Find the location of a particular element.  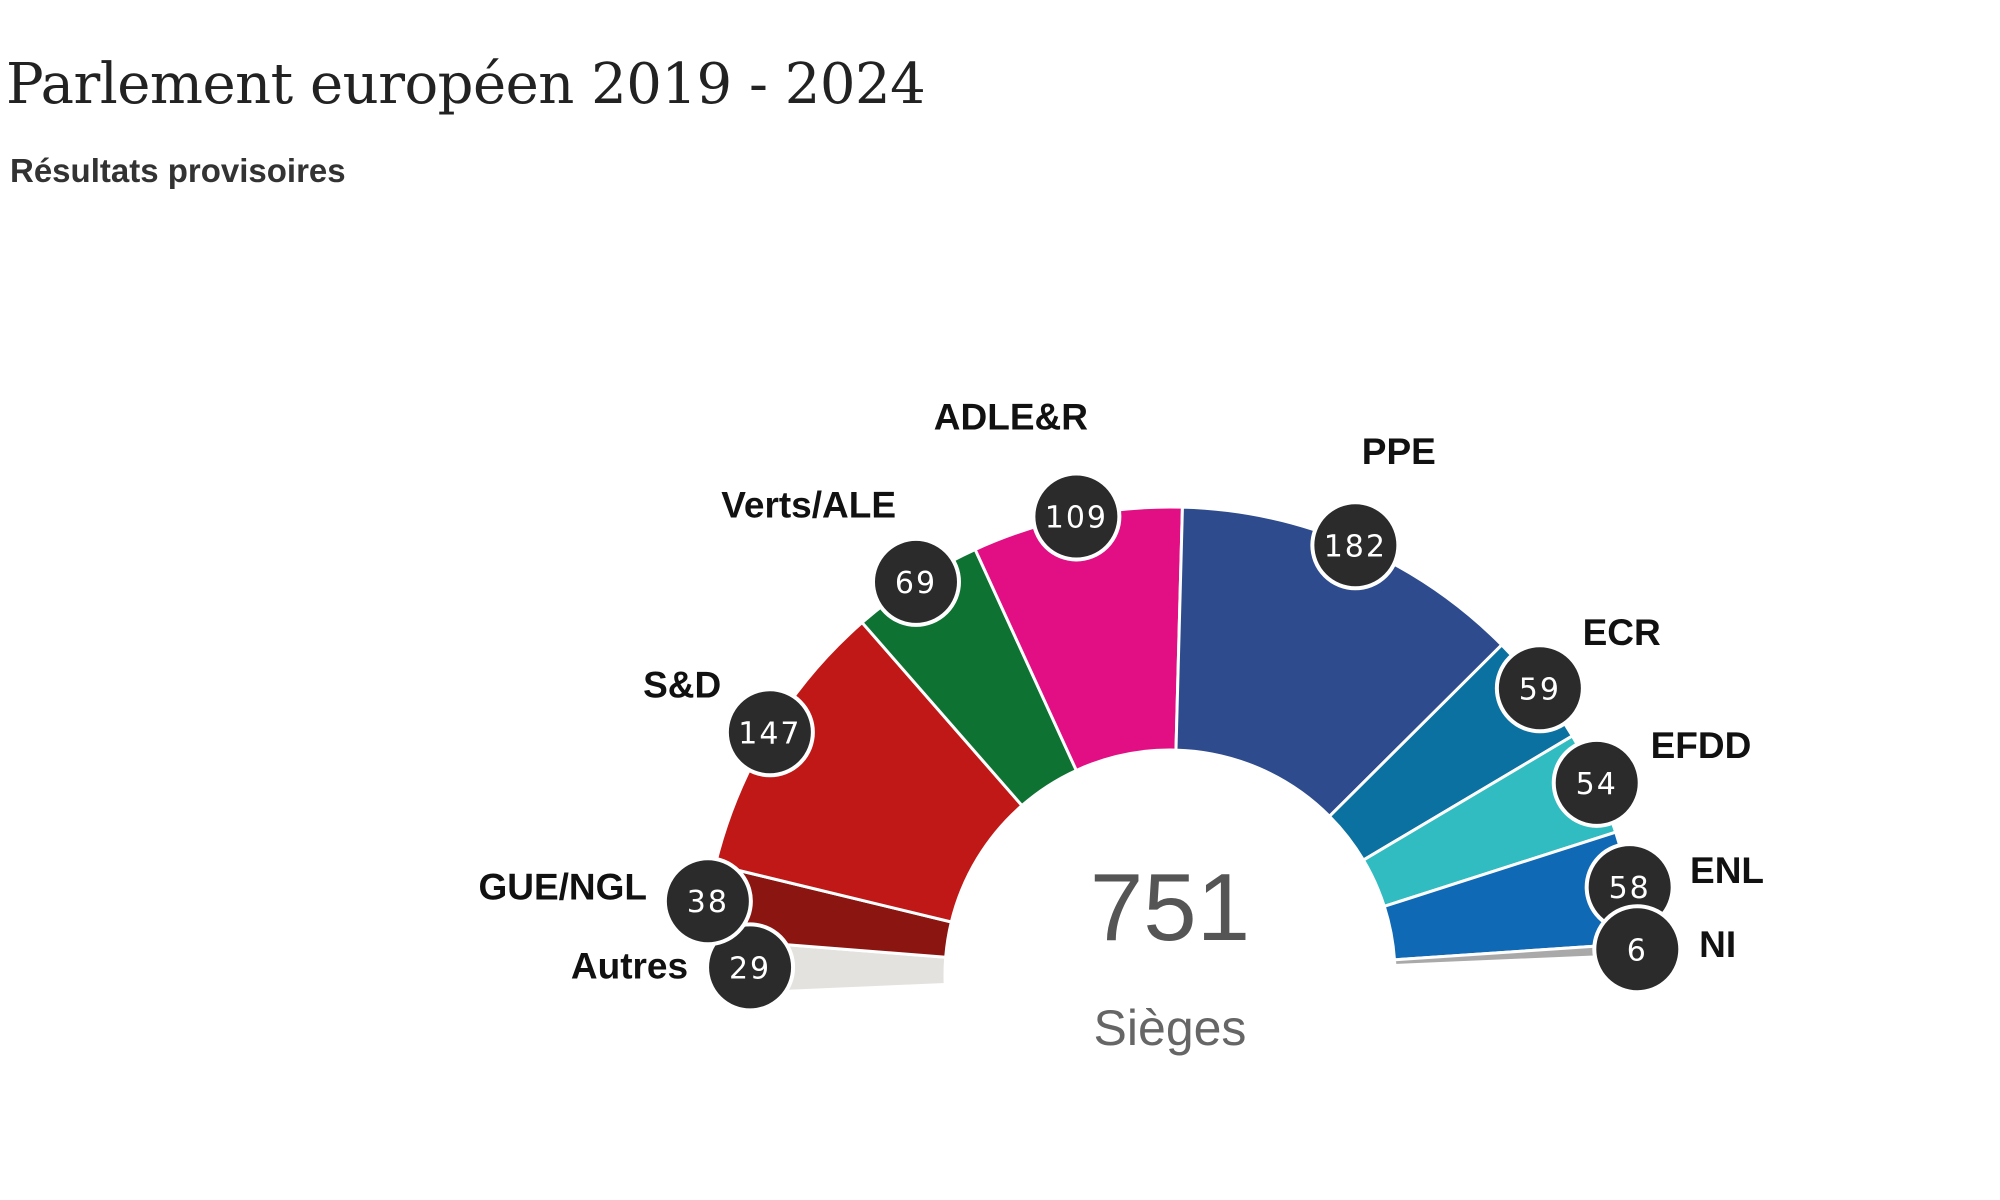

seat-badge-autres: 29 is located at coordinates (750, 967).